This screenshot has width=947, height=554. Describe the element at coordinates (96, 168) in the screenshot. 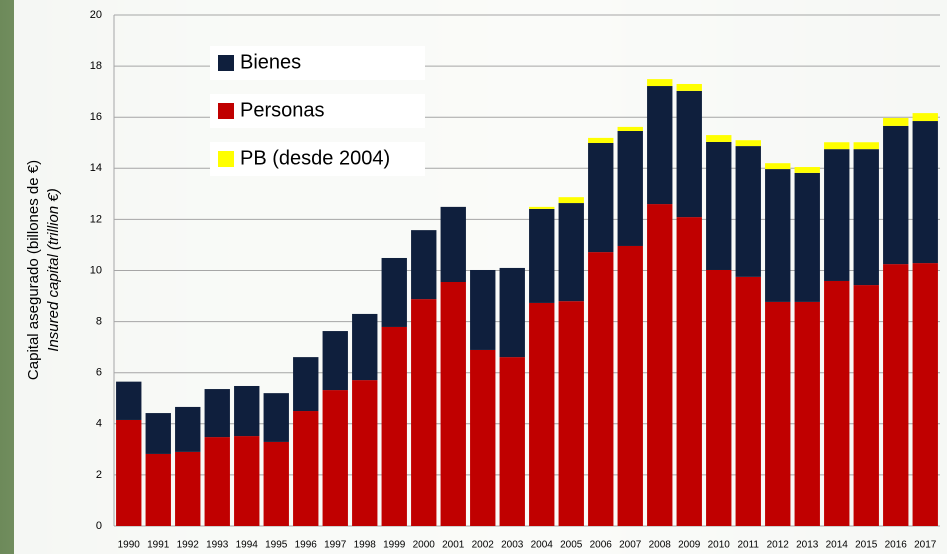

I see `y-tick-label: 14` at that location.